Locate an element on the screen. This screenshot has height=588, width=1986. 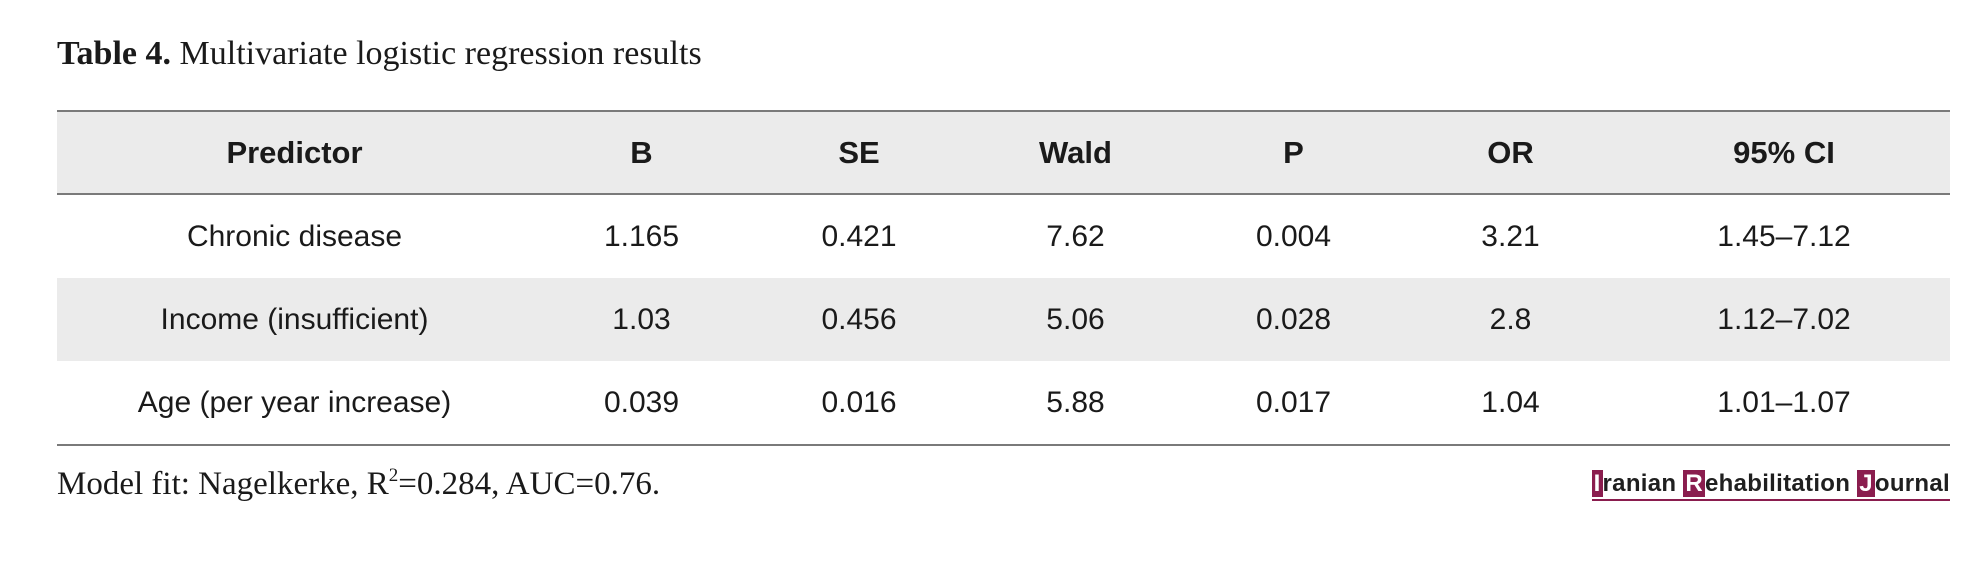
journal-logo: Iranian Rehabilitation Journal is located at coordinates (1770, 485).